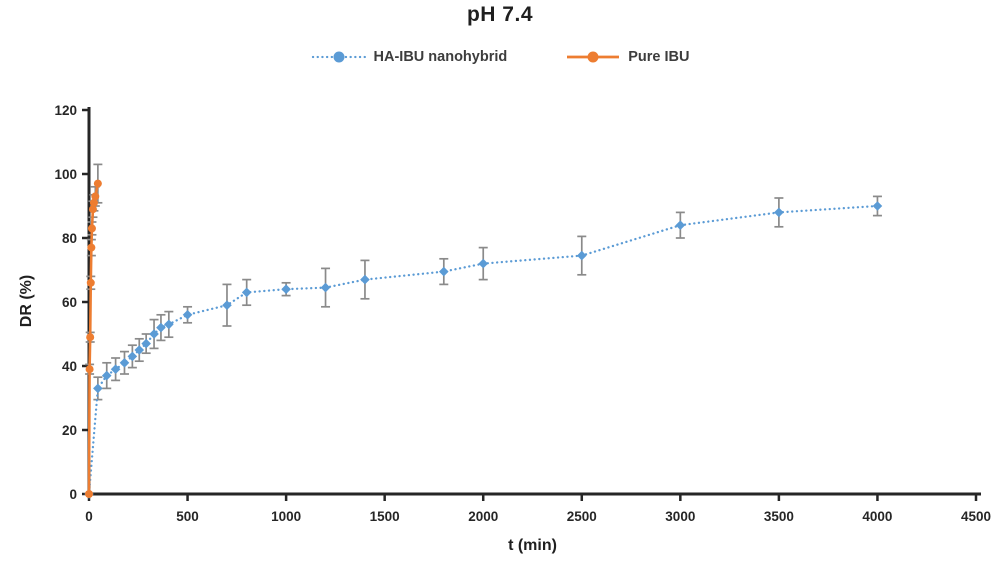 This screenshot has height=573, width=1000. Describe the element at coordinates (69, 238) in the screenshot. I see `y-tick-label: 80` at that location.